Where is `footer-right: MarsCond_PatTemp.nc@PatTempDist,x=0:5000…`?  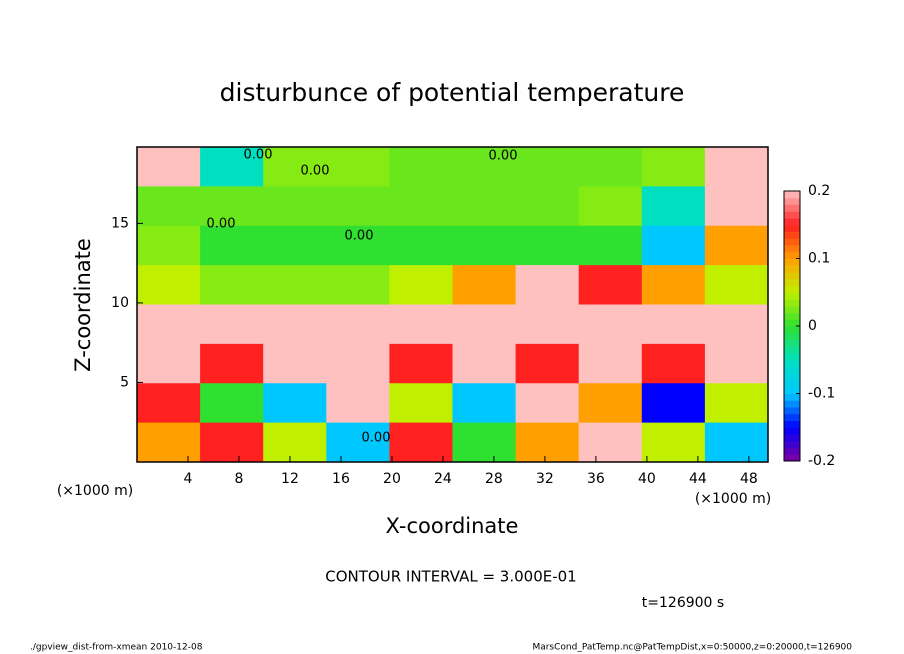
footer-right: MarsCond_PatTemp.nc@PatTempDist,x=0:5000… is located at coordinates (692, 648).